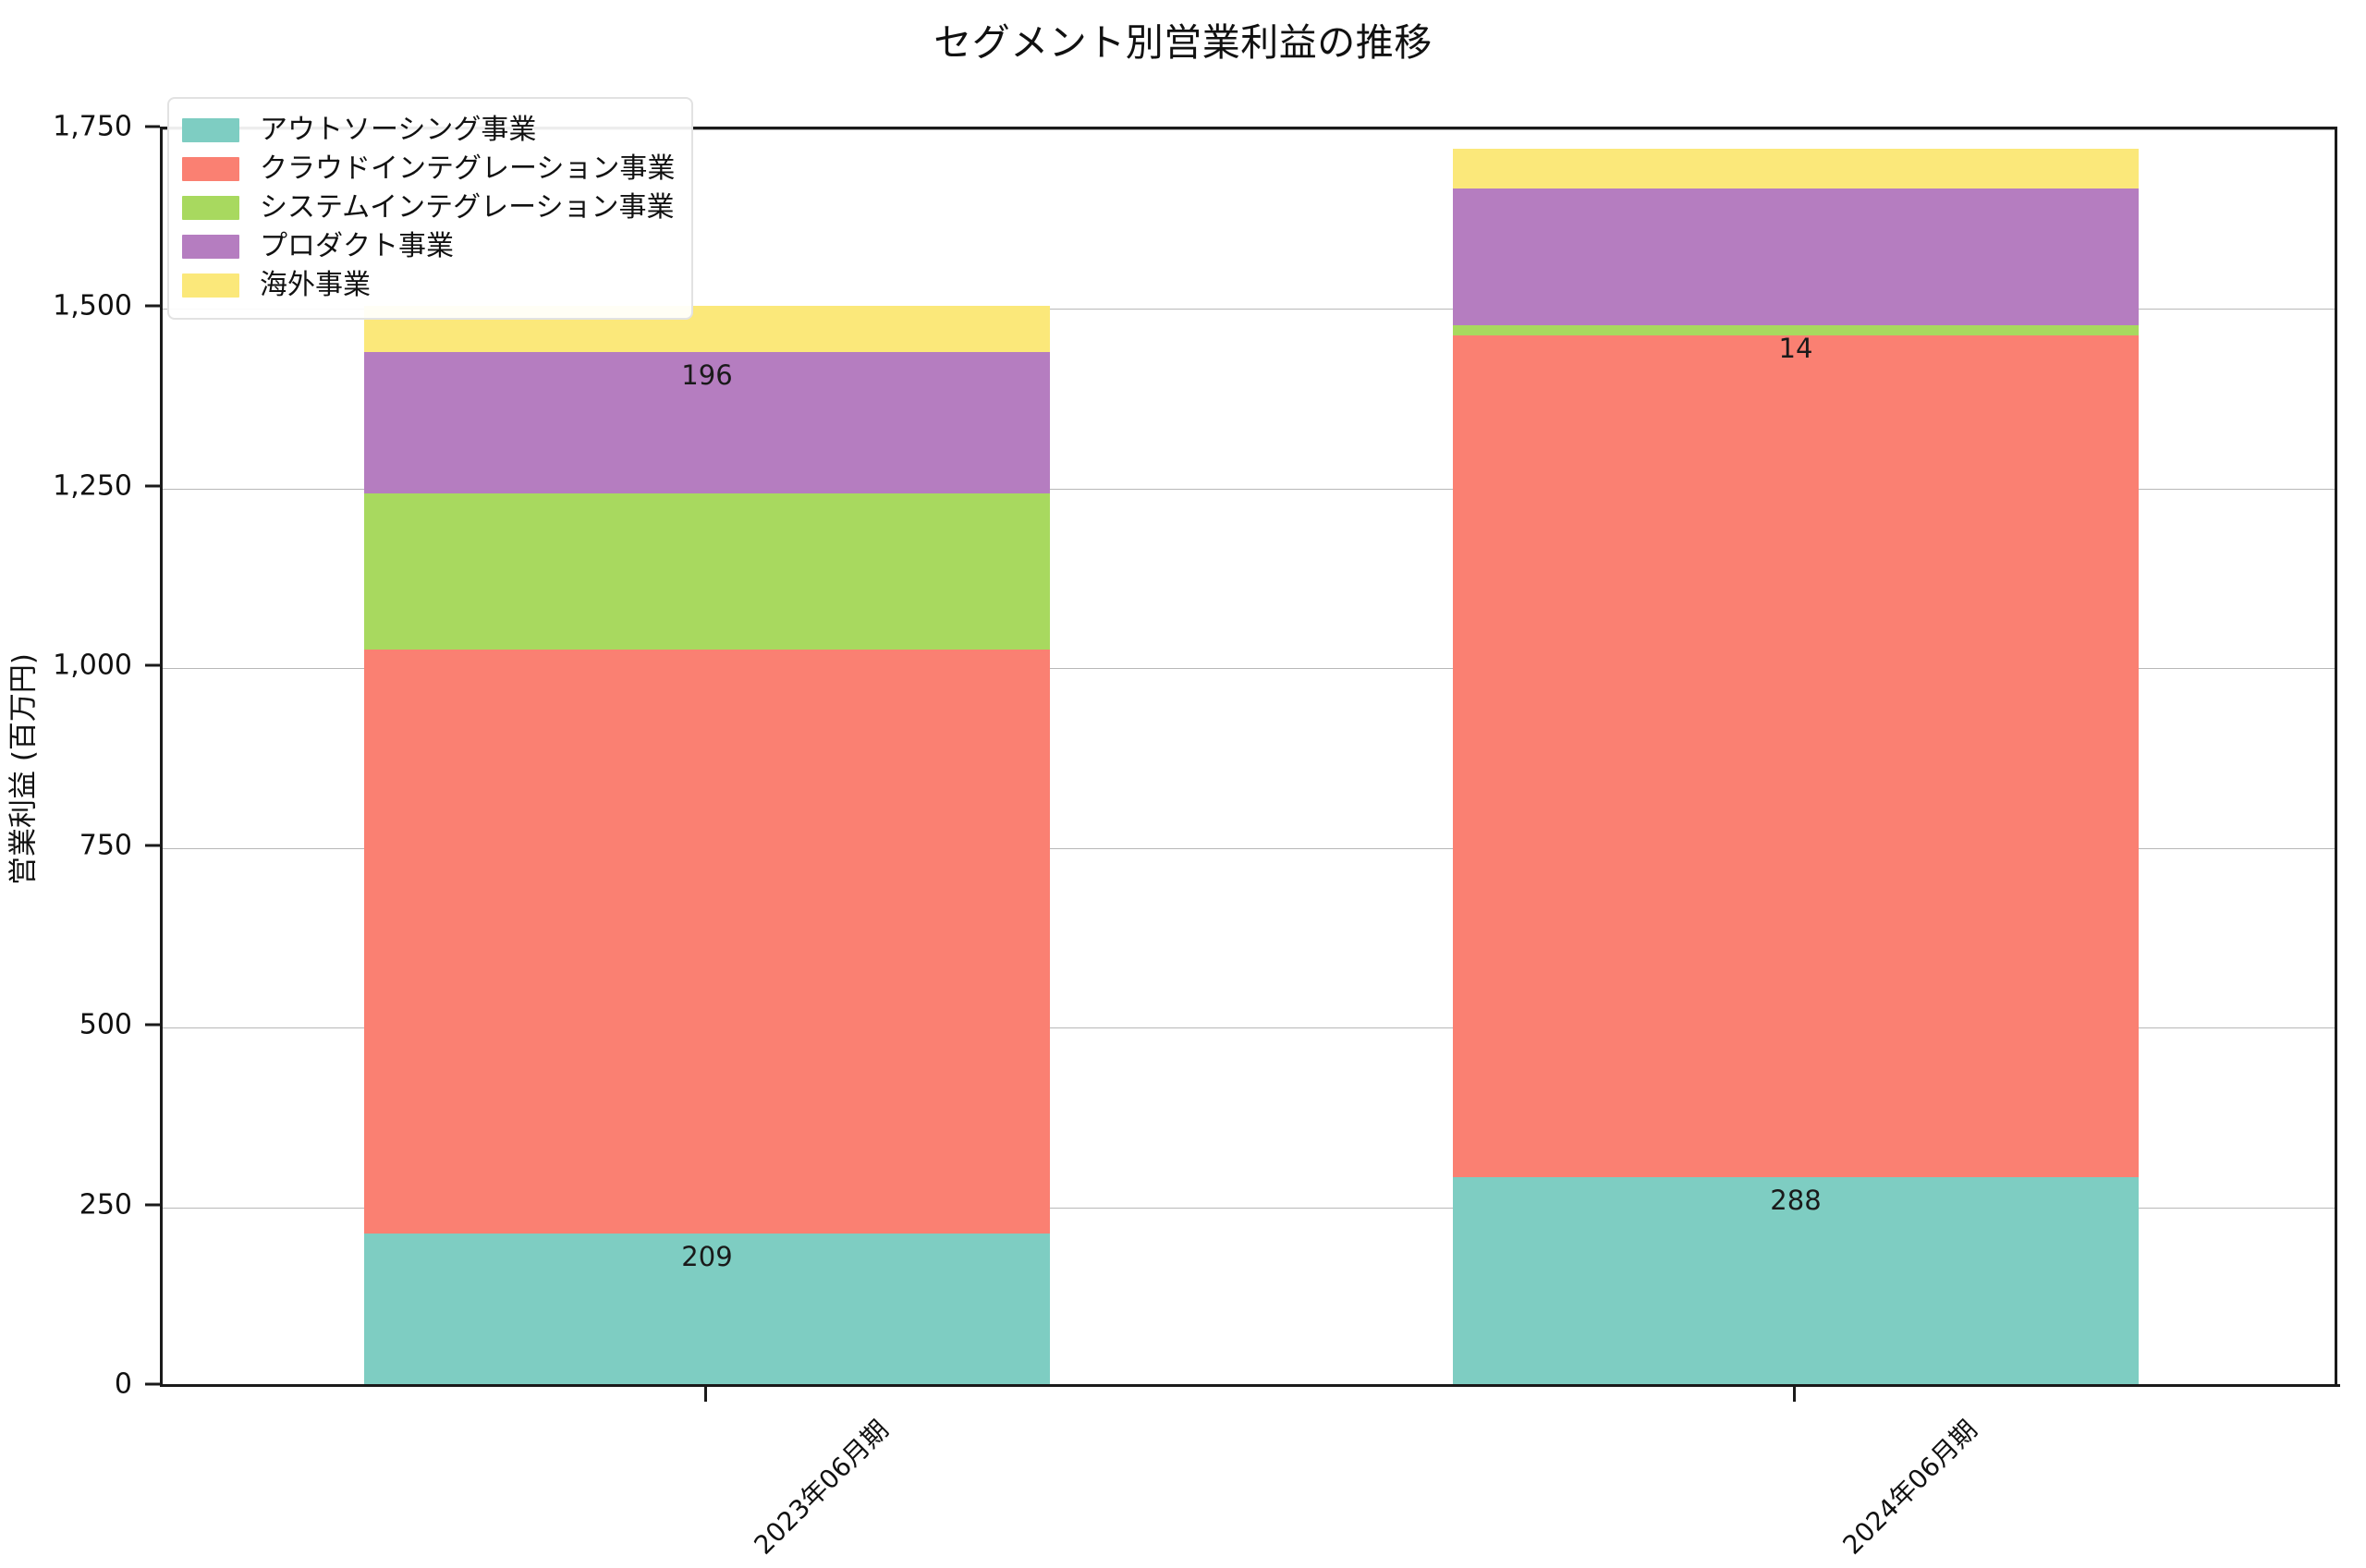 Image resolution: width=2366 pixels, height=1568 pixels. I want to click on legend-item: プロダクト事業, so click(429, 246).